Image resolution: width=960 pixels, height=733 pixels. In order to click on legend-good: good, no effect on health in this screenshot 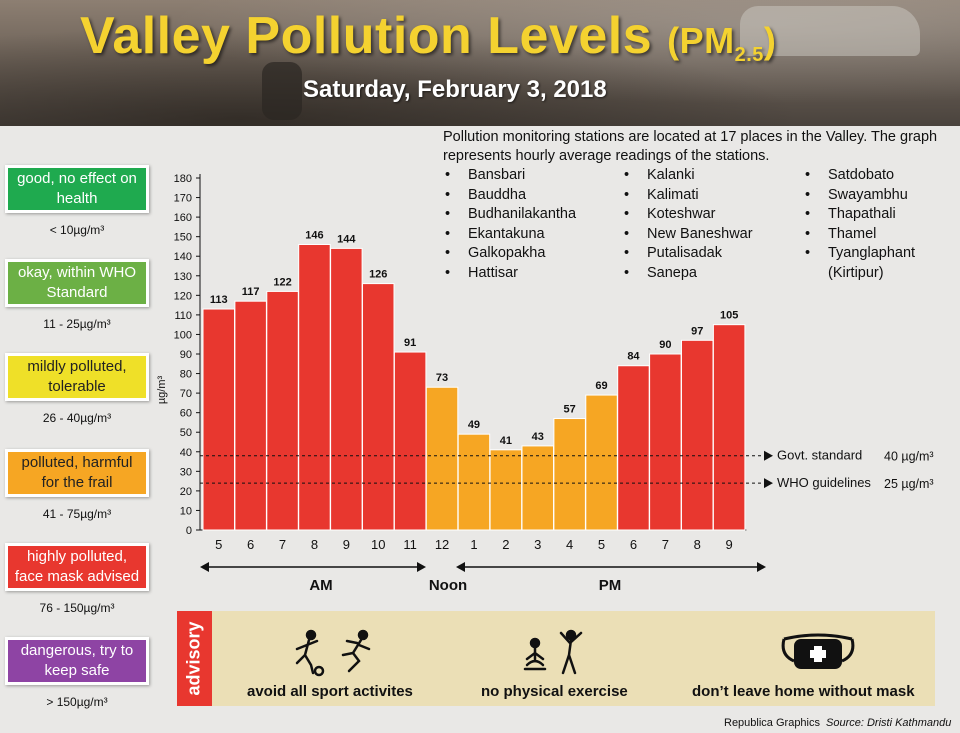, I will do `click(77, 189)`.